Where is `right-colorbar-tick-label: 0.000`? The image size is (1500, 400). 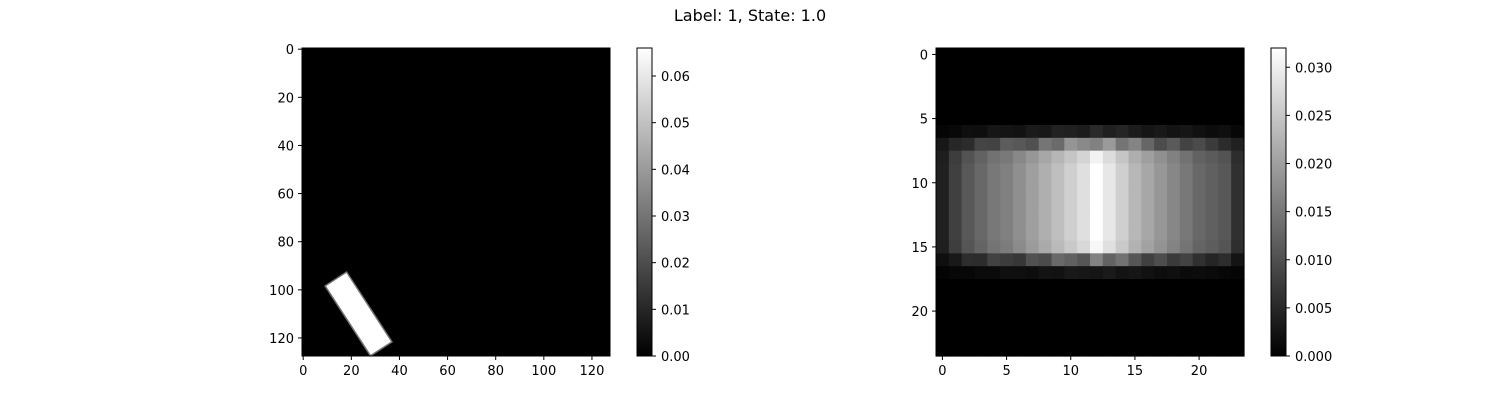 right-colorbar-tick-label: 0.000 is located at coordinates (1313, 357).